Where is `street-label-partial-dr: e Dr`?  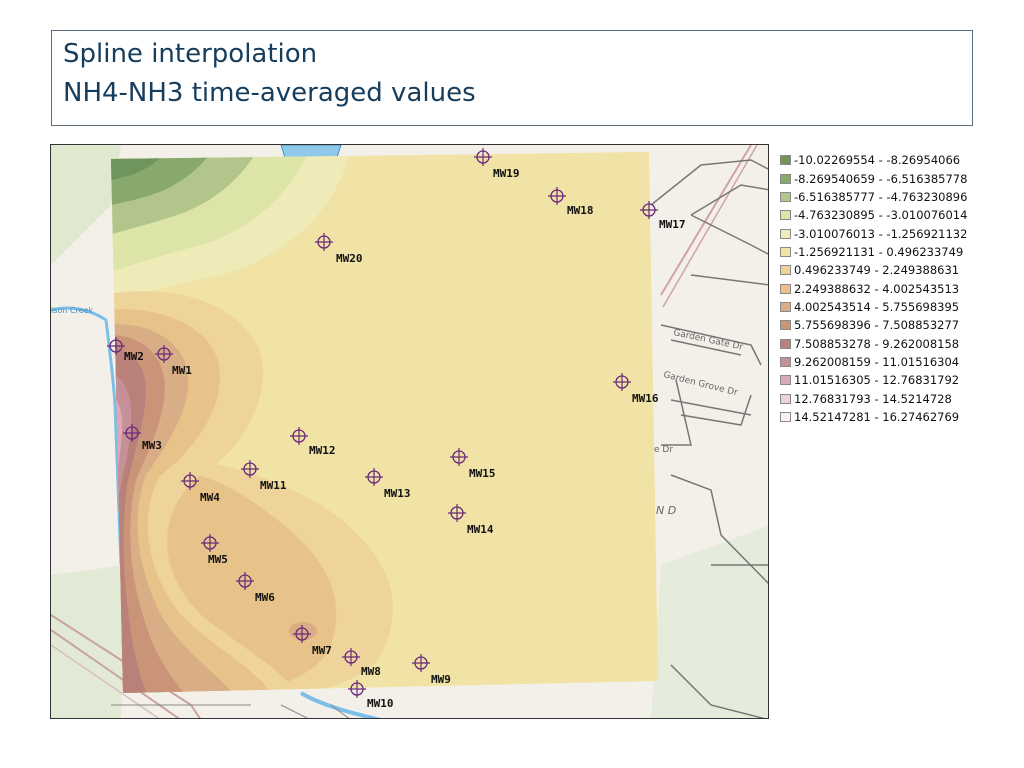 street-label-partial-dr: e Dr is located at coordinates (663, 450).